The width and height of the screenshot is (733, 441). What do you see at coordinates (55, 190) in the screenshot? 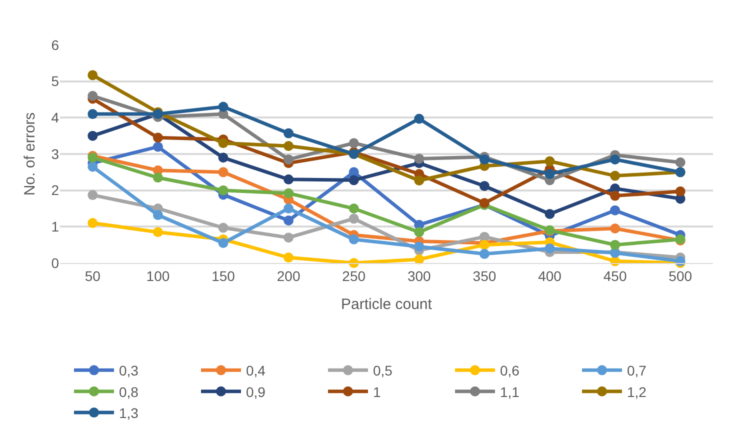
I see `y-tick-label: 2` at bounding box center [55, 190].